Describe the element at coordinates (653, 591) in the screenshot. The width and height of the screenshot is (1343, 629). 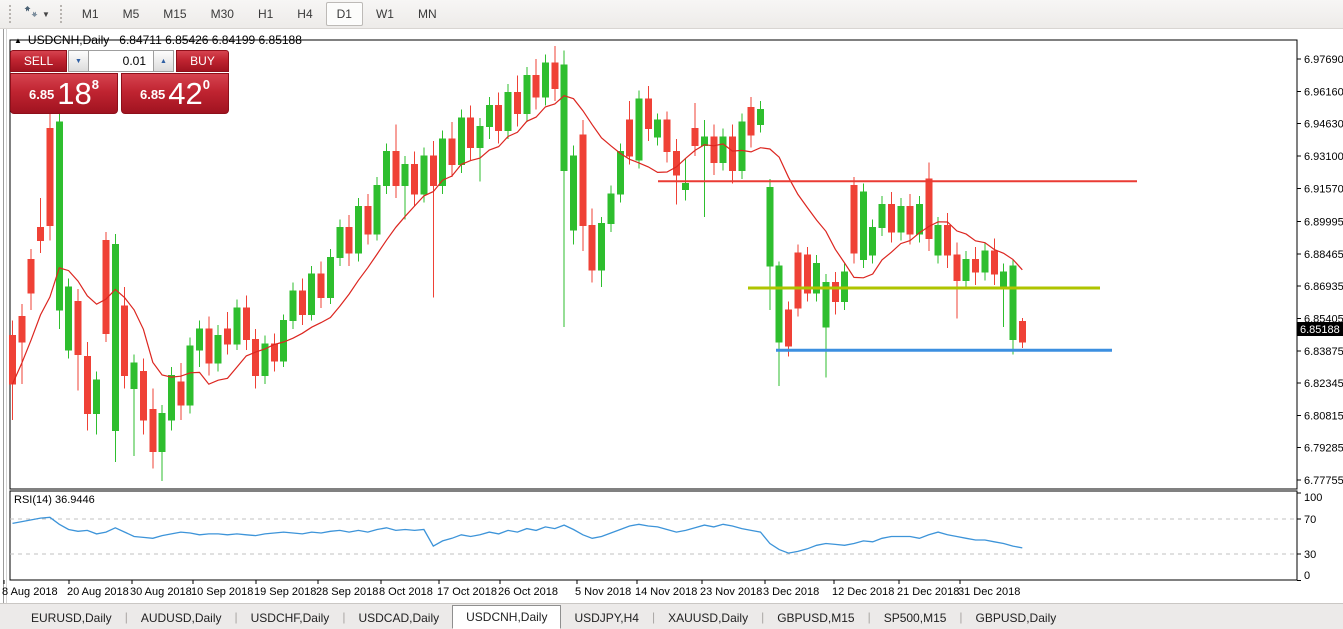
I see `time-scale` at that location.